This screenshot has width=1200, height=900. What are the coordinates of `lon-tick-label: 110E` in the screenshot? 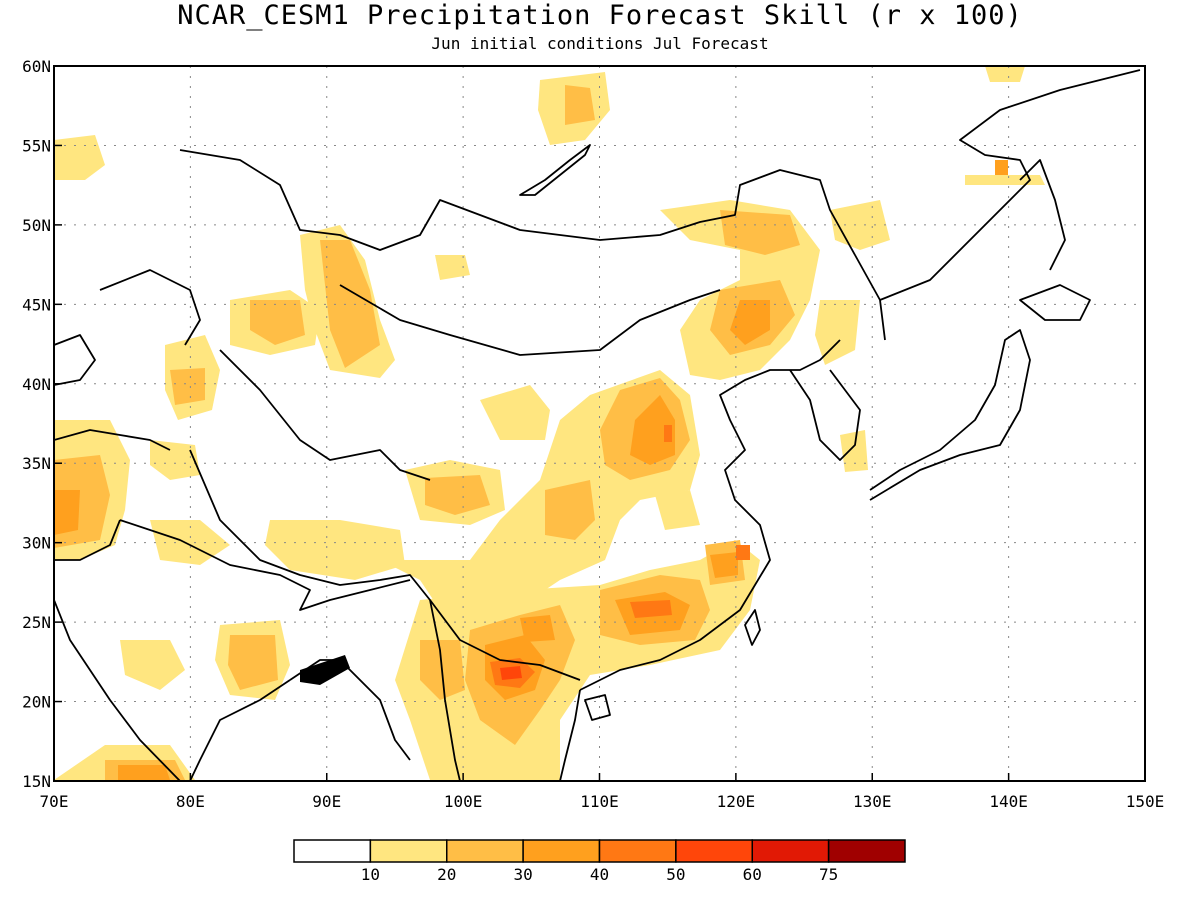 It's located at (599, 801).